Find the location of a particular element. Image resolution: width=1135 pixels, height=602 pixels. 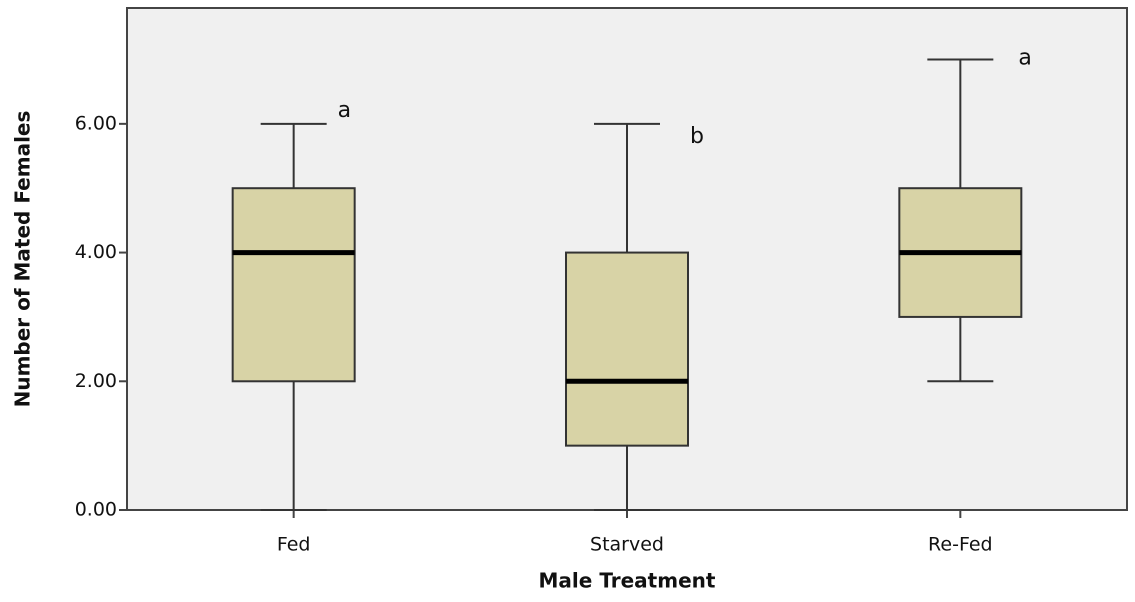

x-tick-label: Re-Fed is located at coordinates (960, 545).